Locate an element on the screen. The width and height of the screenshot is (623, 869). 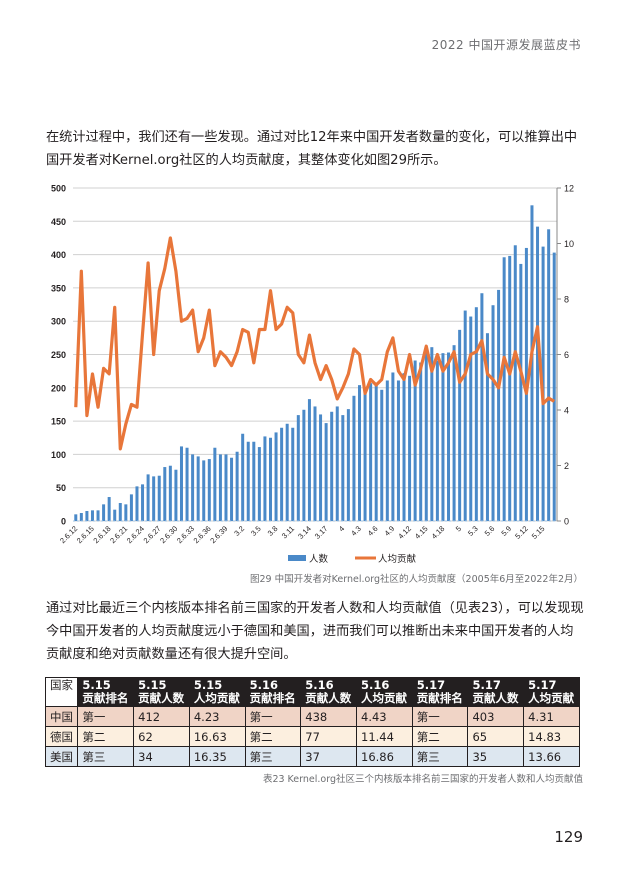
column-header-line: 5.15 is located at coordinates (152, 685).